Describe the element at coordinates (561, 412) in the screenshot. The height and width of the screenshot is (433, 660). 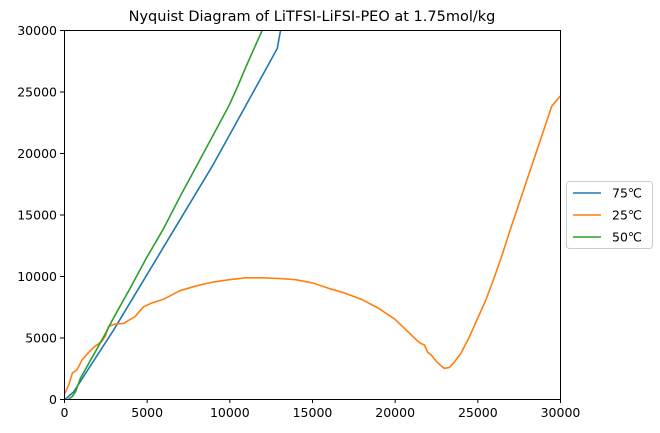
I see `x-tick-label: 30000` at that location.